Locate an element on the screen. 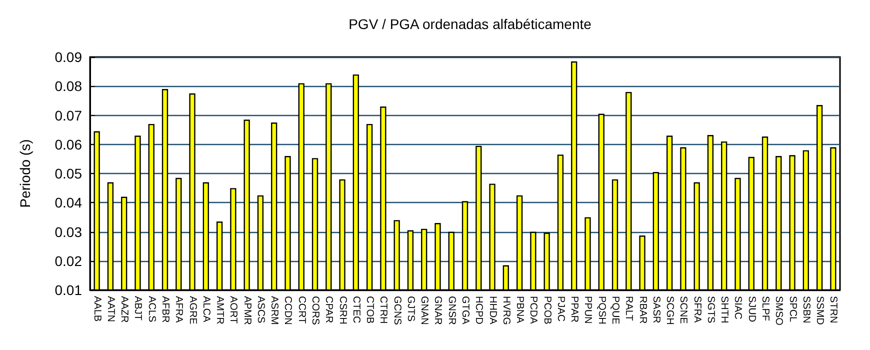  y-tick-label: 0.07 is located at coordinates (68, 115).